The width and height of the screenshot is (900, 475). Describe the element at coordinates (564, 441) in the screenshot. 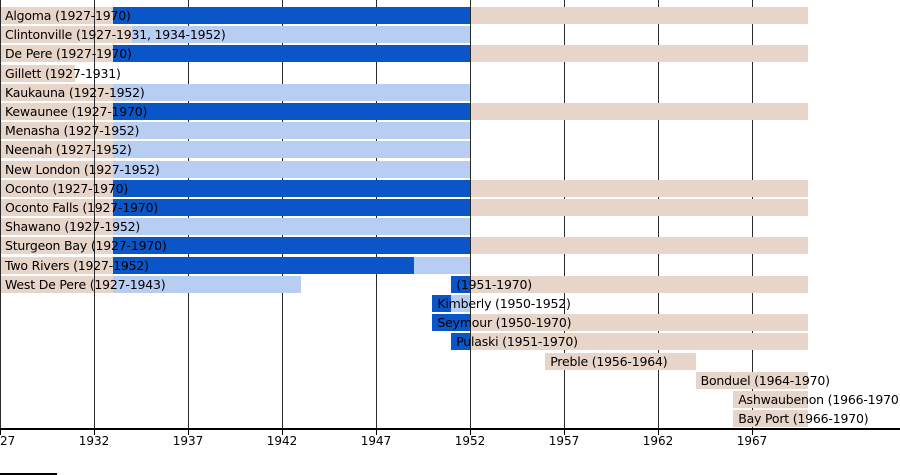

I see `axis-tick-label-1957: 1957` at that location.